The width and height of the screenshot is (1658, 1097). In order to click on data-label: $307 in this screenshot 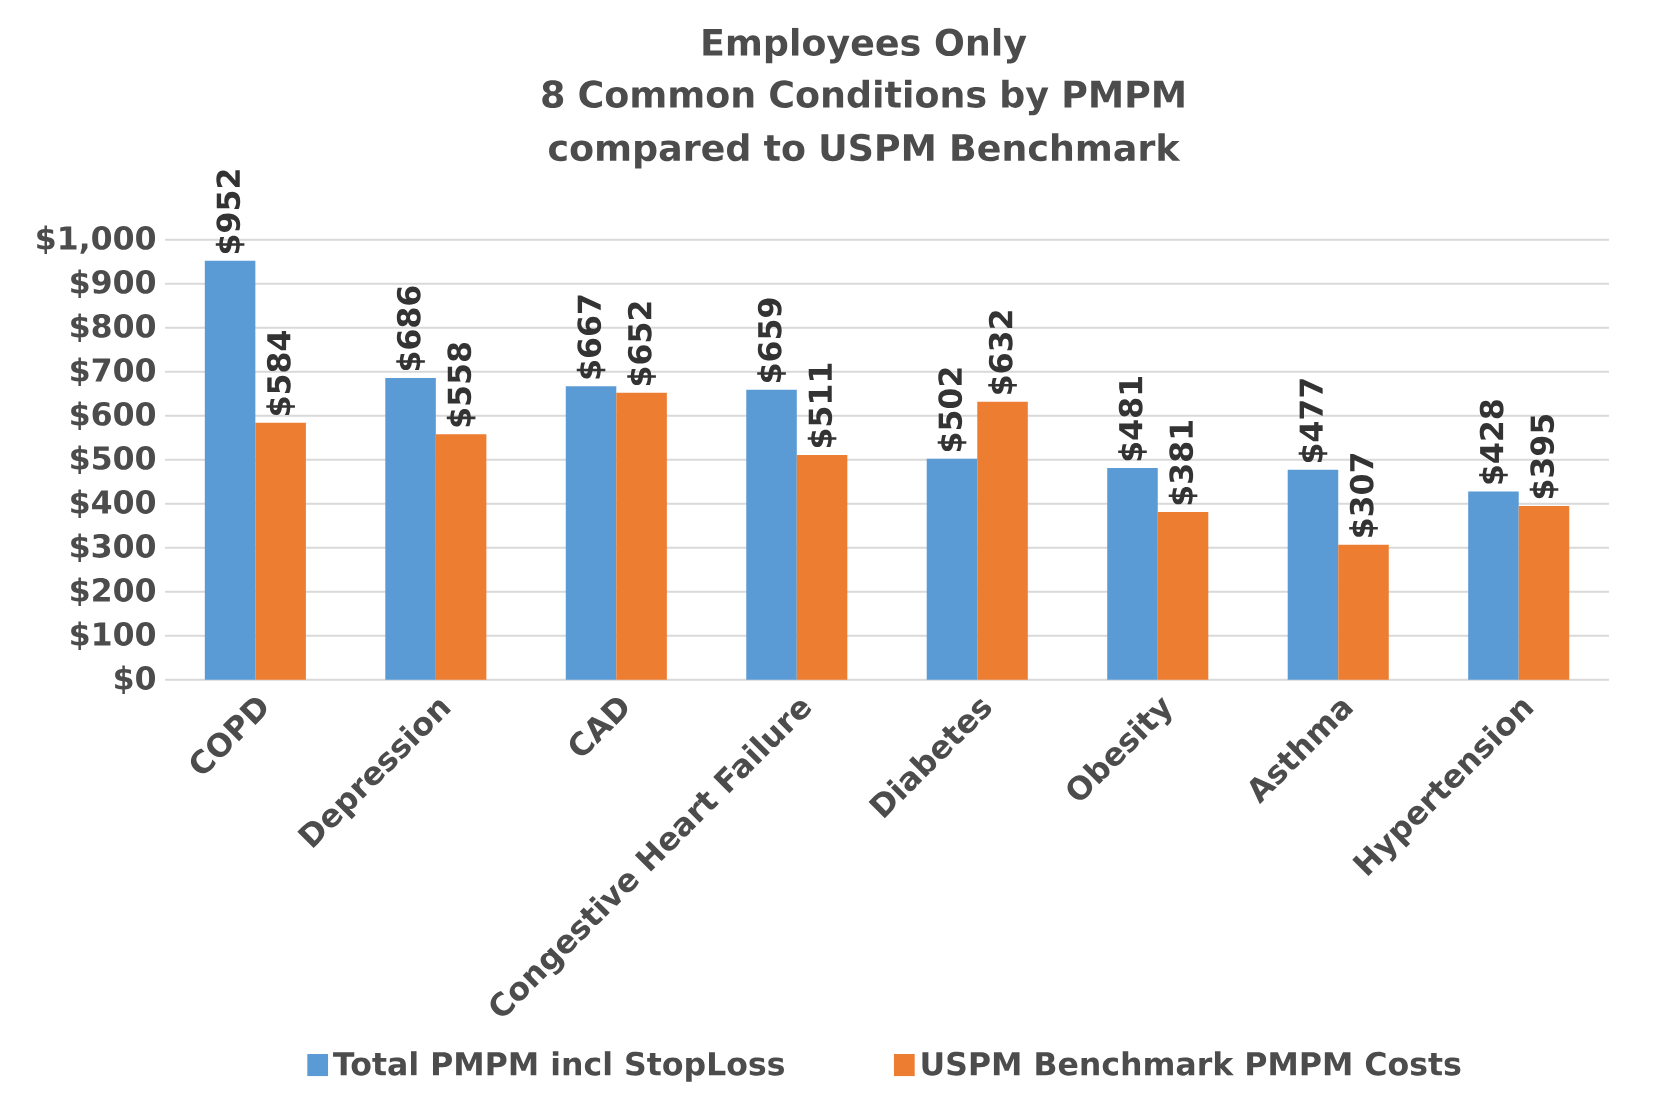, I will do `click(1363, 495)`.